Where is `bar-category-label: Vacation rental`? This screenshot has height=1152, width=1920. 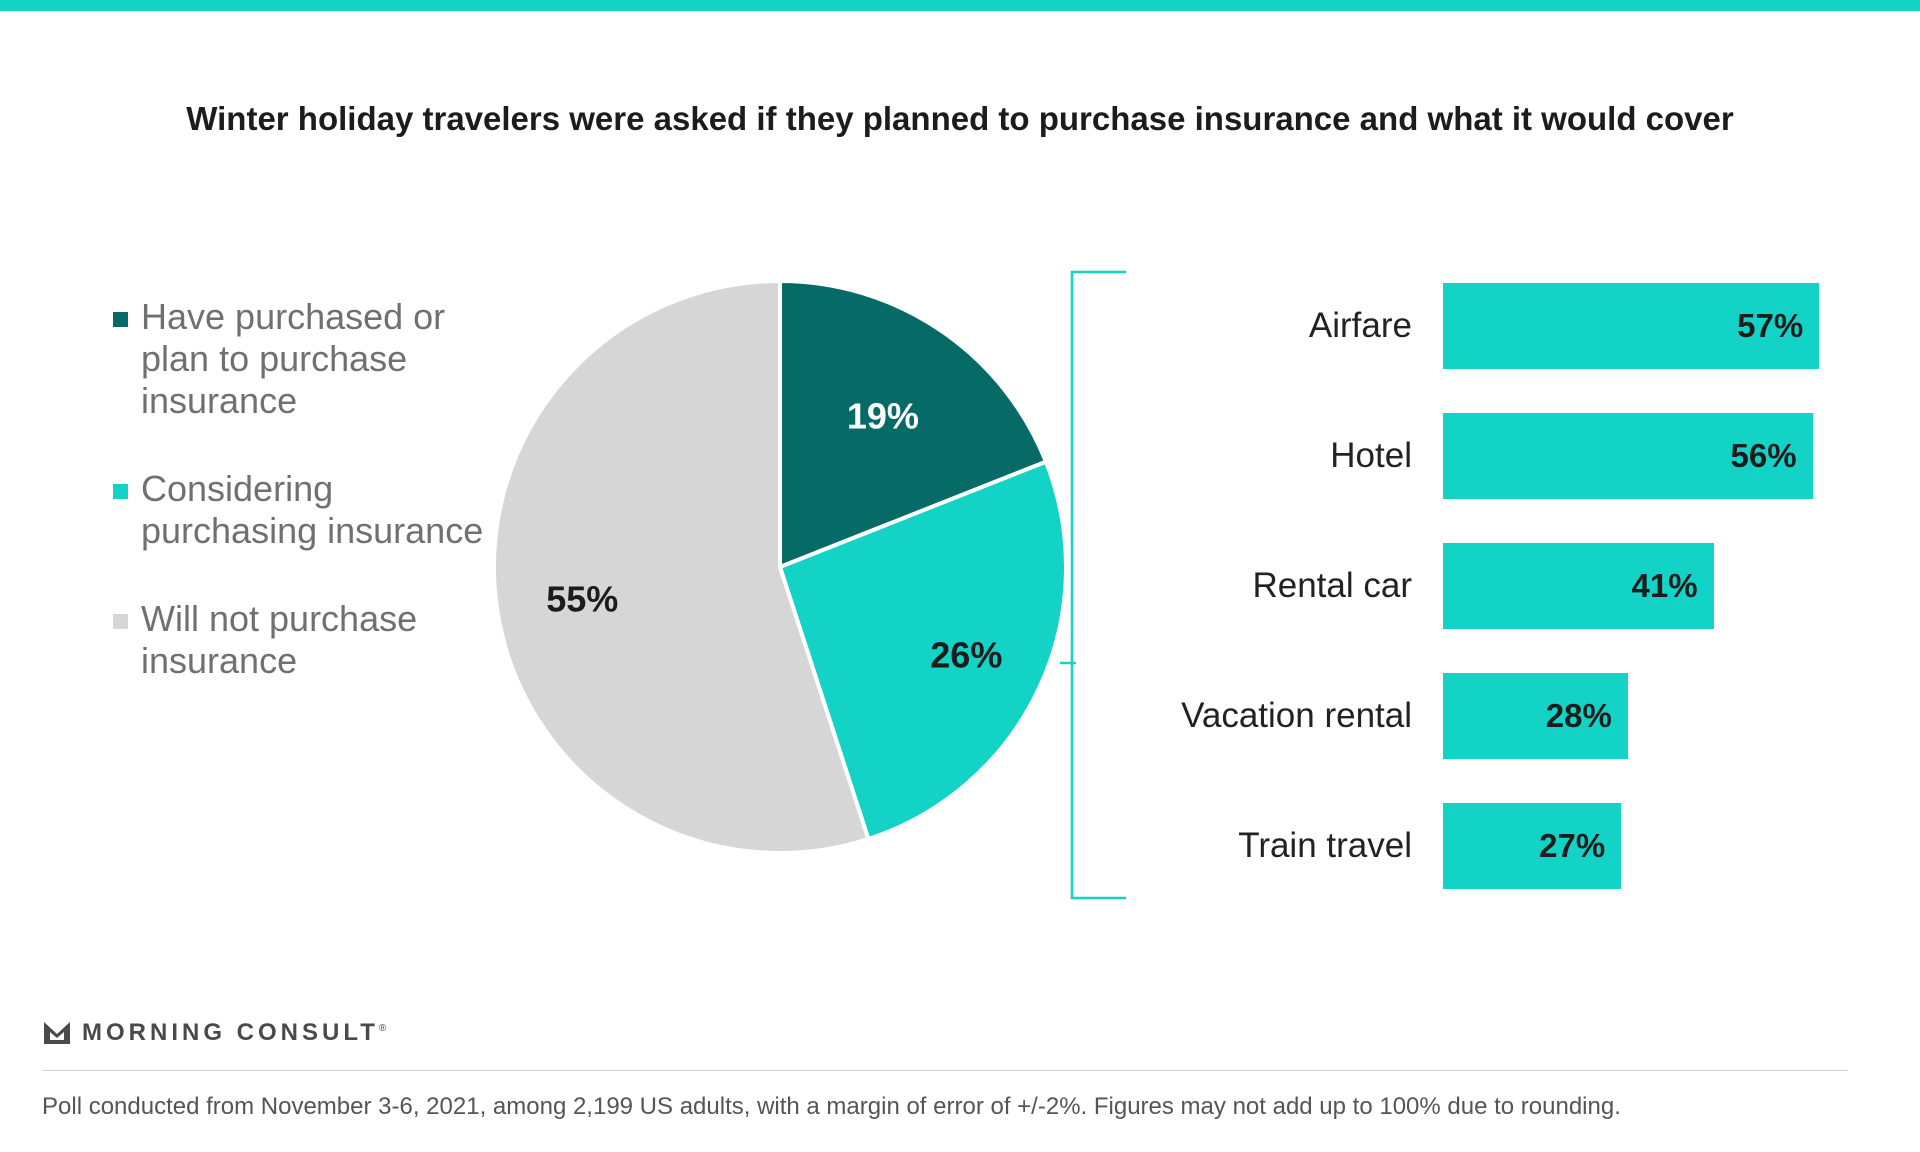
bar-category-label: Vacation rental is located at coordinates (1296, 715).